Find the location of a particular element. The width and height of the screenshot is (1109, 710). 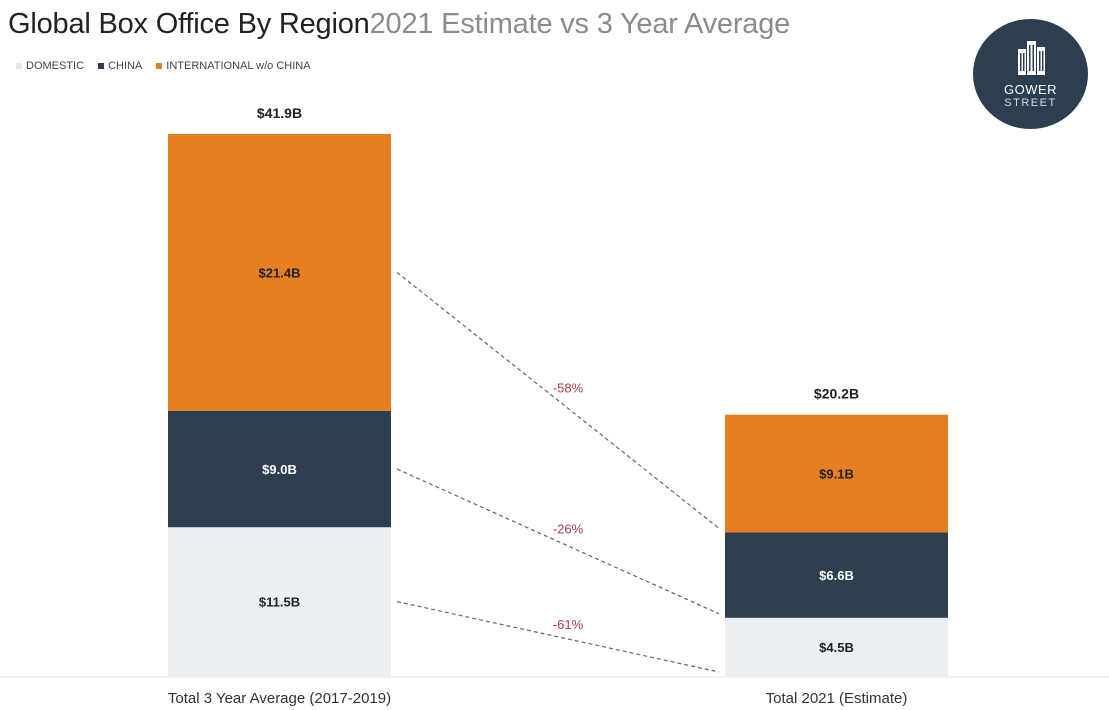

legend-swatch-international is located at coordinates (159, 66).